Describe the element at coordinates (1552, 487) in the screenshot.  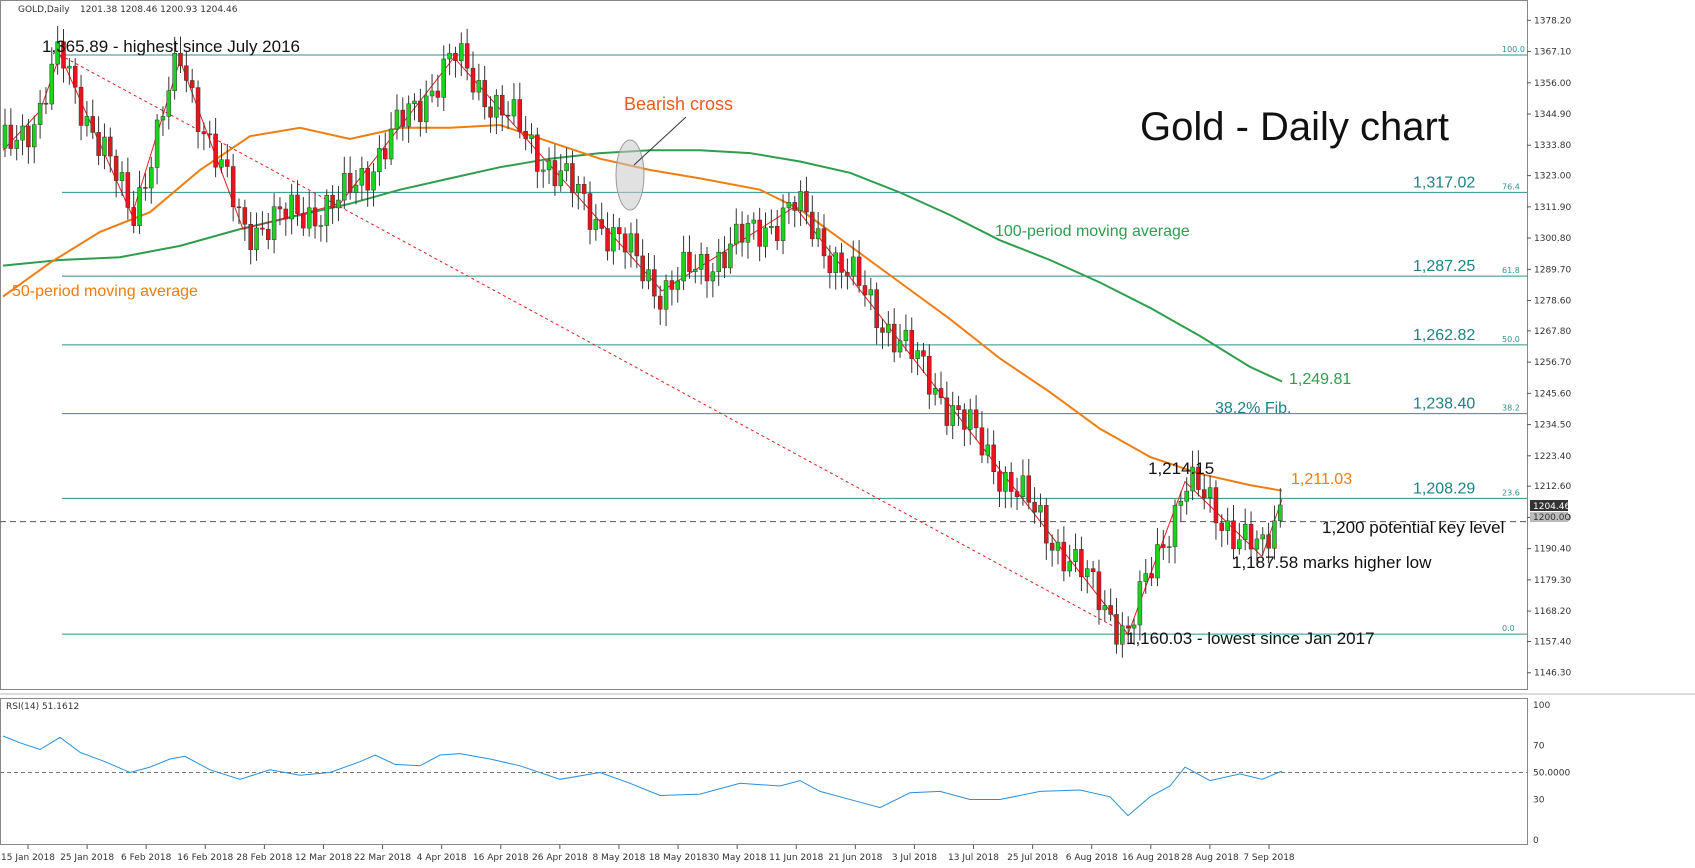
I see `price-tick-label: 1212.60` at that location.